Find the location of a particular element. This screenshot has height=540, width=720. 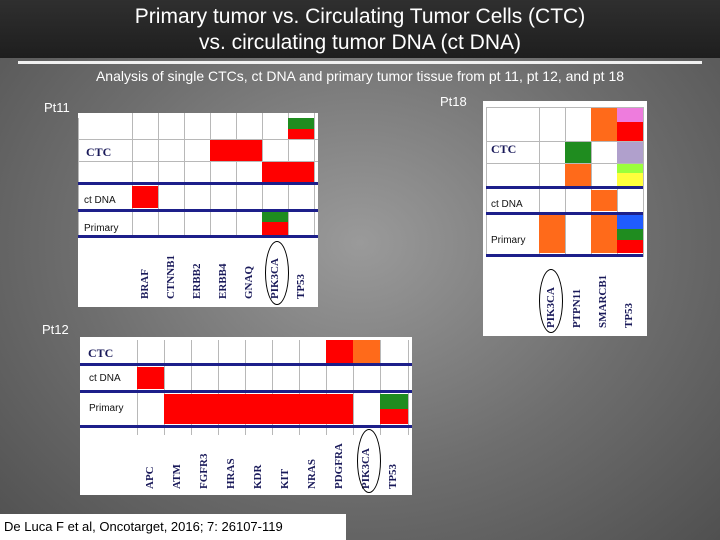

pt11-label: Pt11 is located at coordinates (57, 107).